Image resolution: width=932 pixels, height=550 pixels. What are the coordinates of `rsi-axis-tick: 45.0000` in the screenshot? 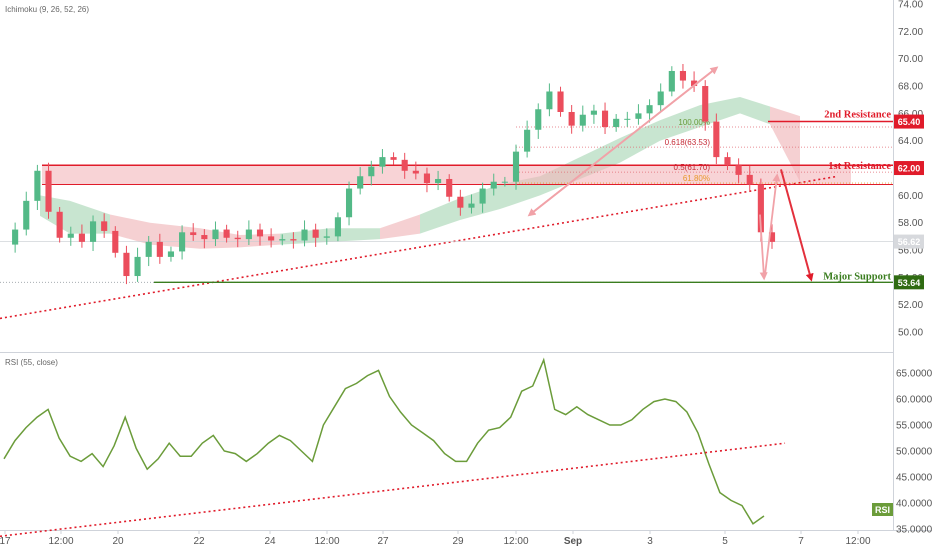 It's located at (914, 478).